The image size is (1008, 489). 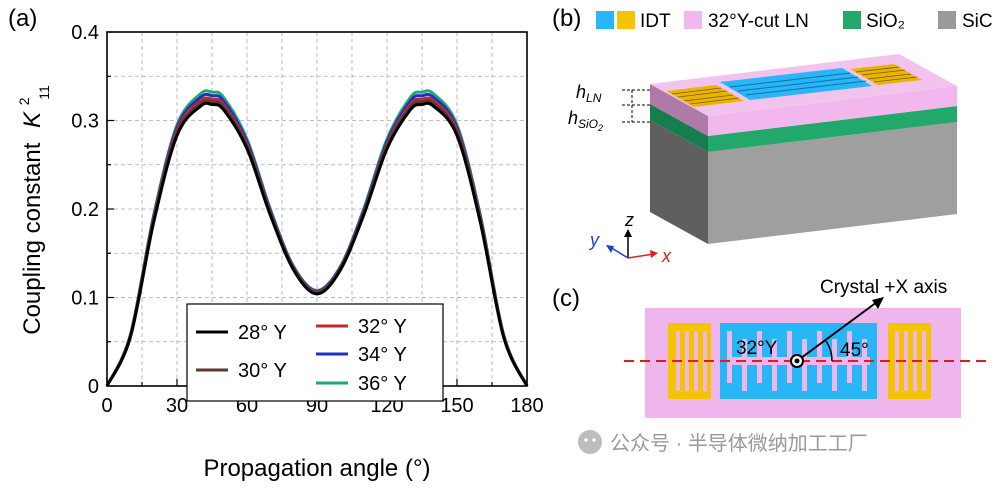 What do you see at coordinates (739, 443) in the screenshot?
I see `watermark-text: 公众号 · 半导体微纳加工工厂` at bounding box center [739, 443].